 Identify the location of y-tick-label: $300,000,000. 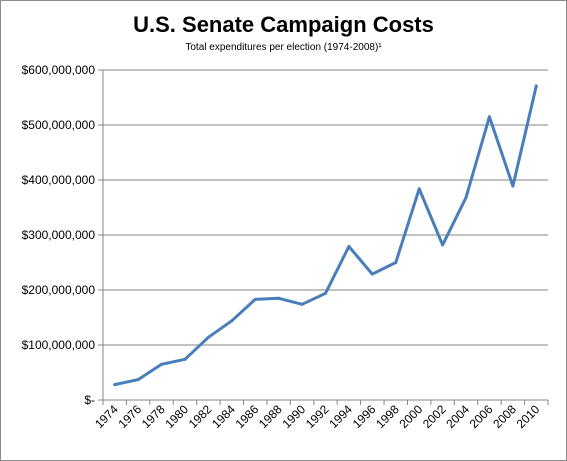
(59, 235).